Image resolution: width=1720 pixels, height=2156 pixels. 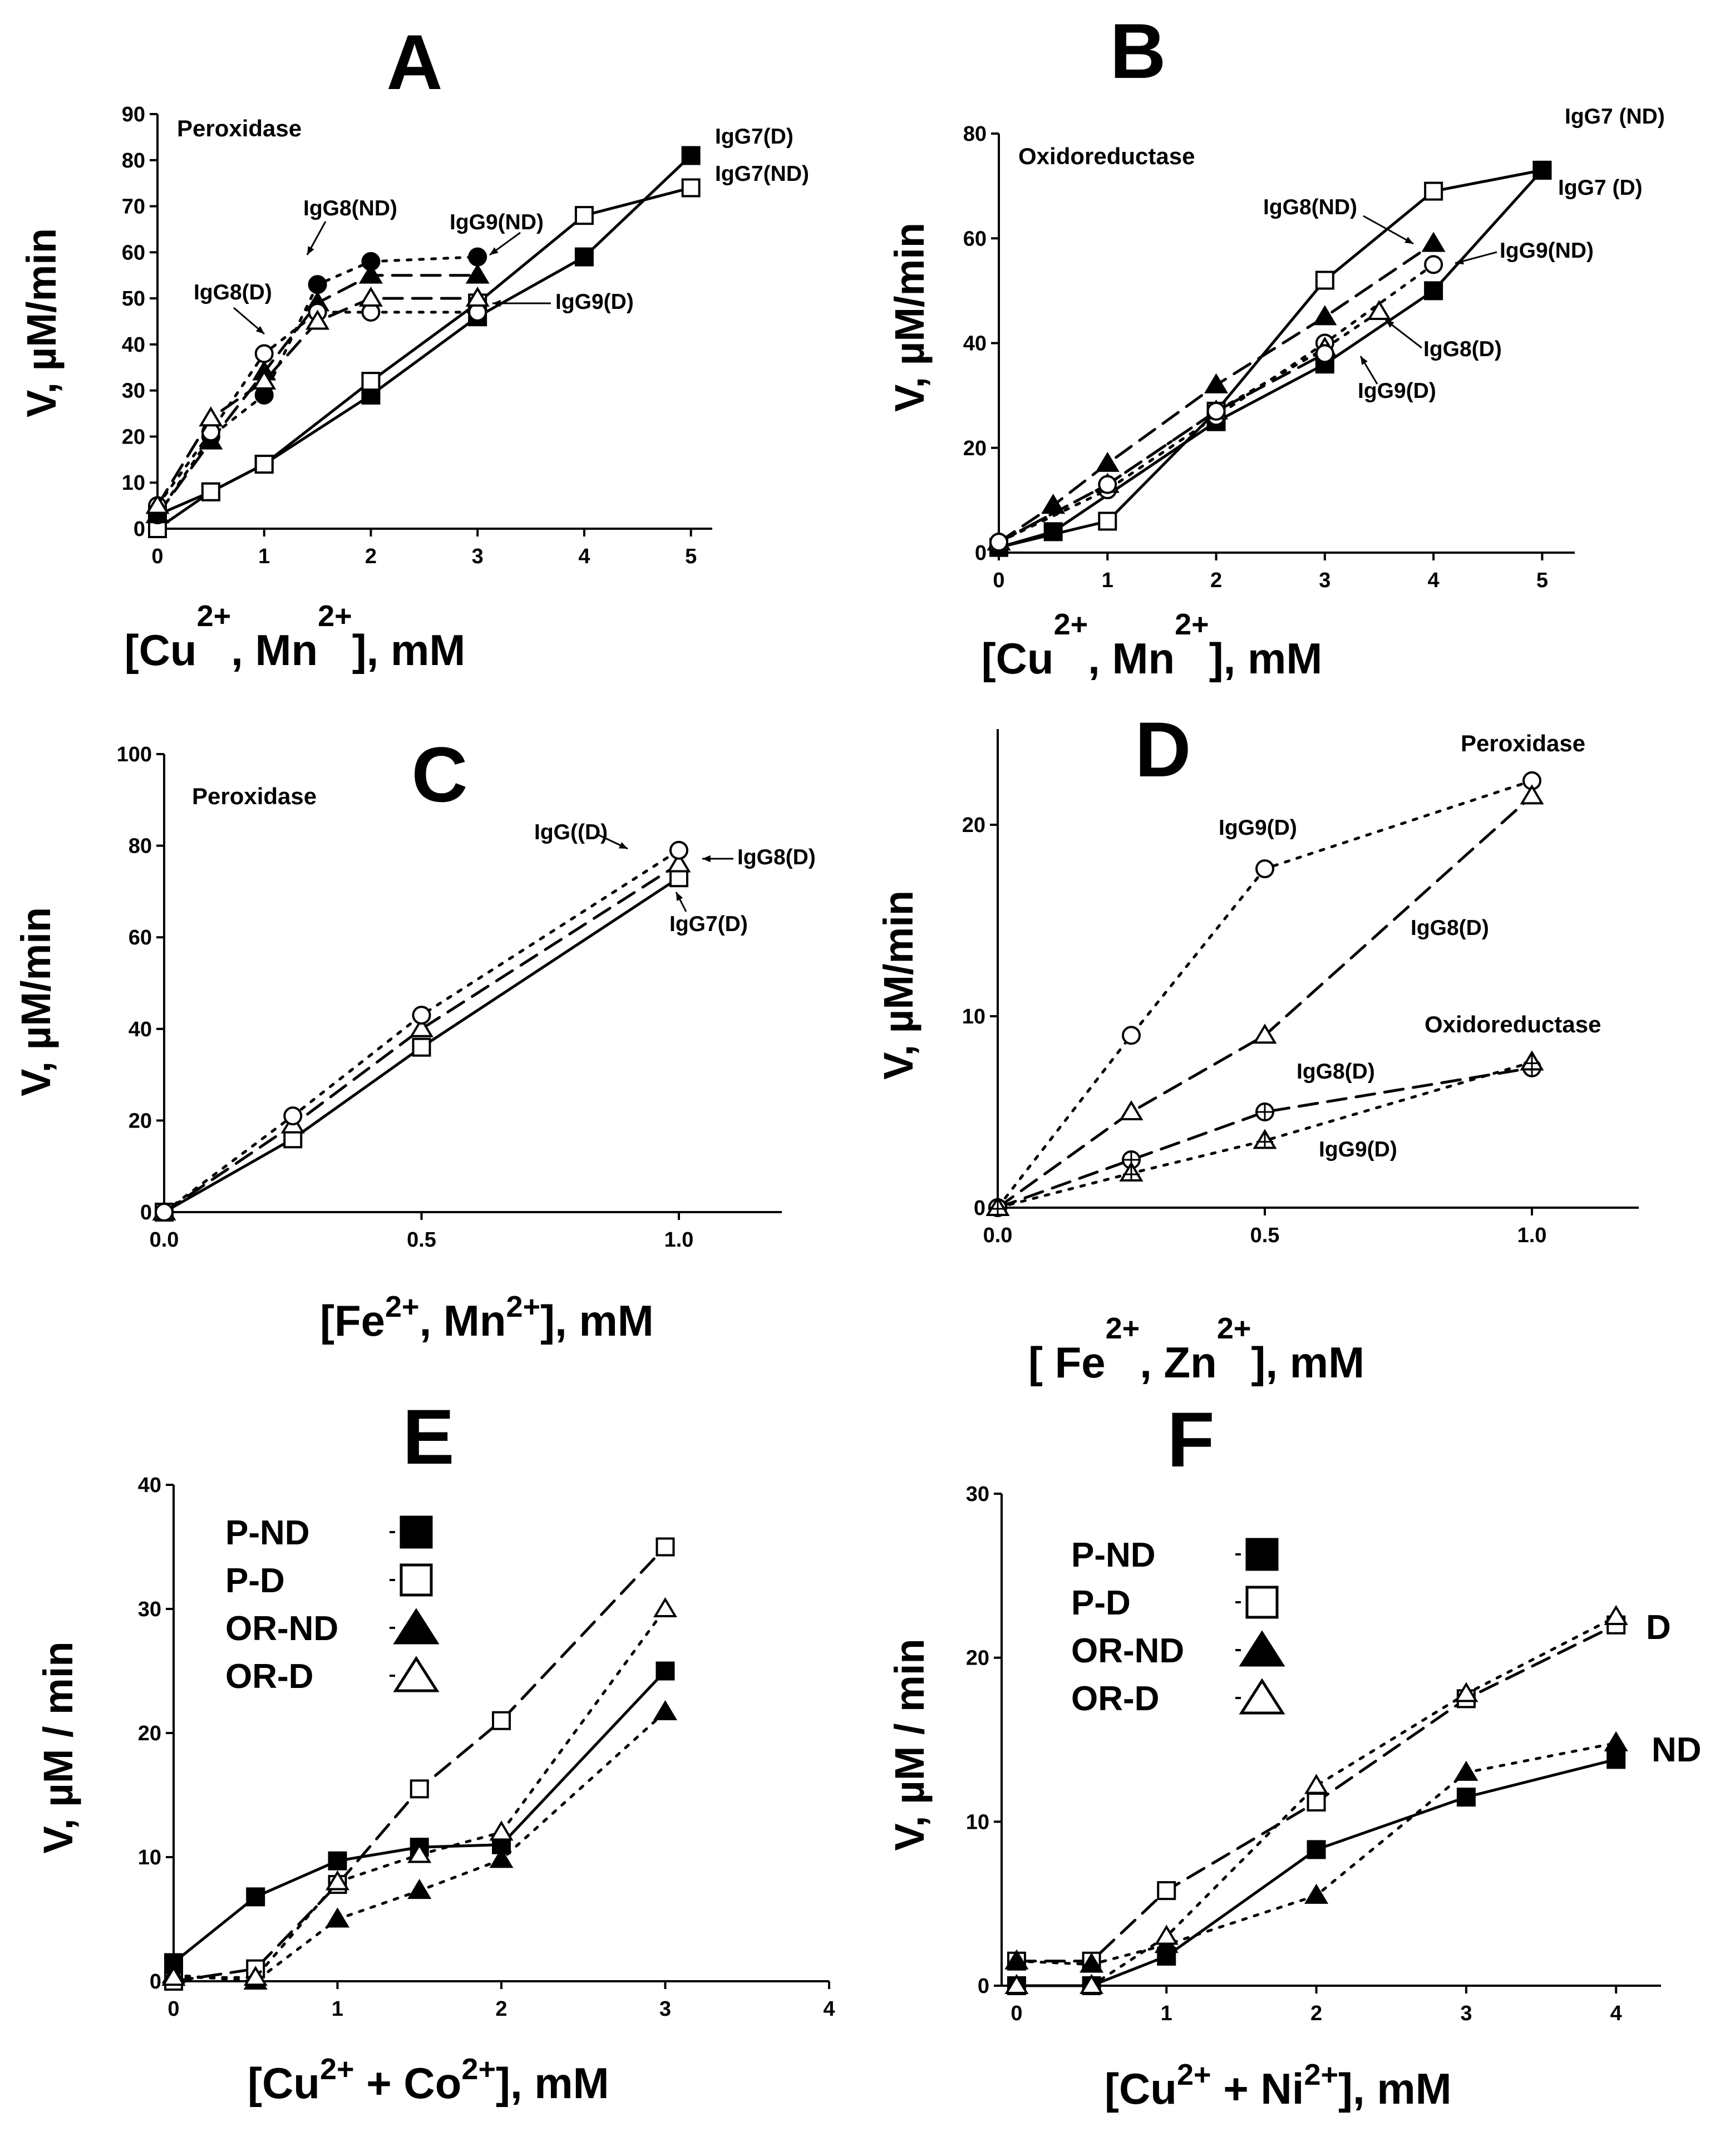 I want to click on panel-note: Oxidoreductase, so click(x=1513, y=1024).